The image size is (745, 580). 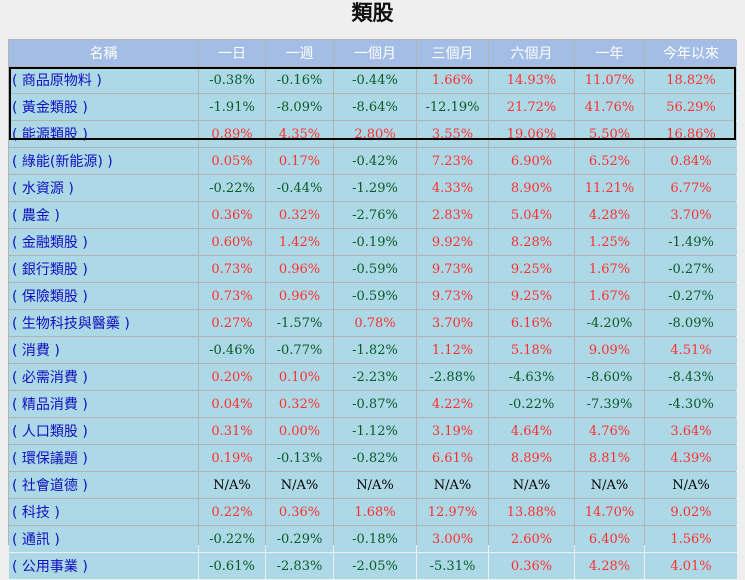 What do you see at coordinates (103, 161) in the screenshot?
I see `sector-name-link: ( 綠能(新能源) )` at bounding box center [103, 161].